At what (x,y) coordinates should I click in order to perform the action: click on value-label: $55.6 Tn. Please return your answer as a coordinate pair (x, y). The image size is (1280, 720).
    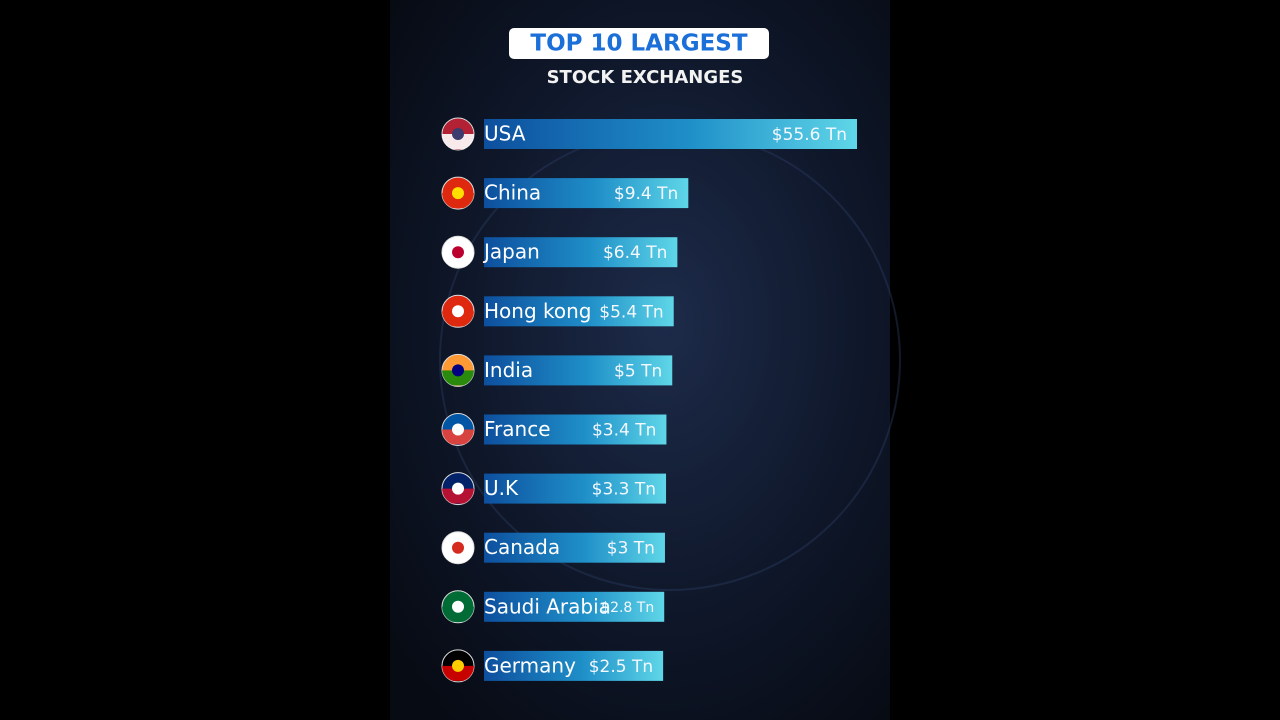
    Looking at the image, I should click on (809, 135).